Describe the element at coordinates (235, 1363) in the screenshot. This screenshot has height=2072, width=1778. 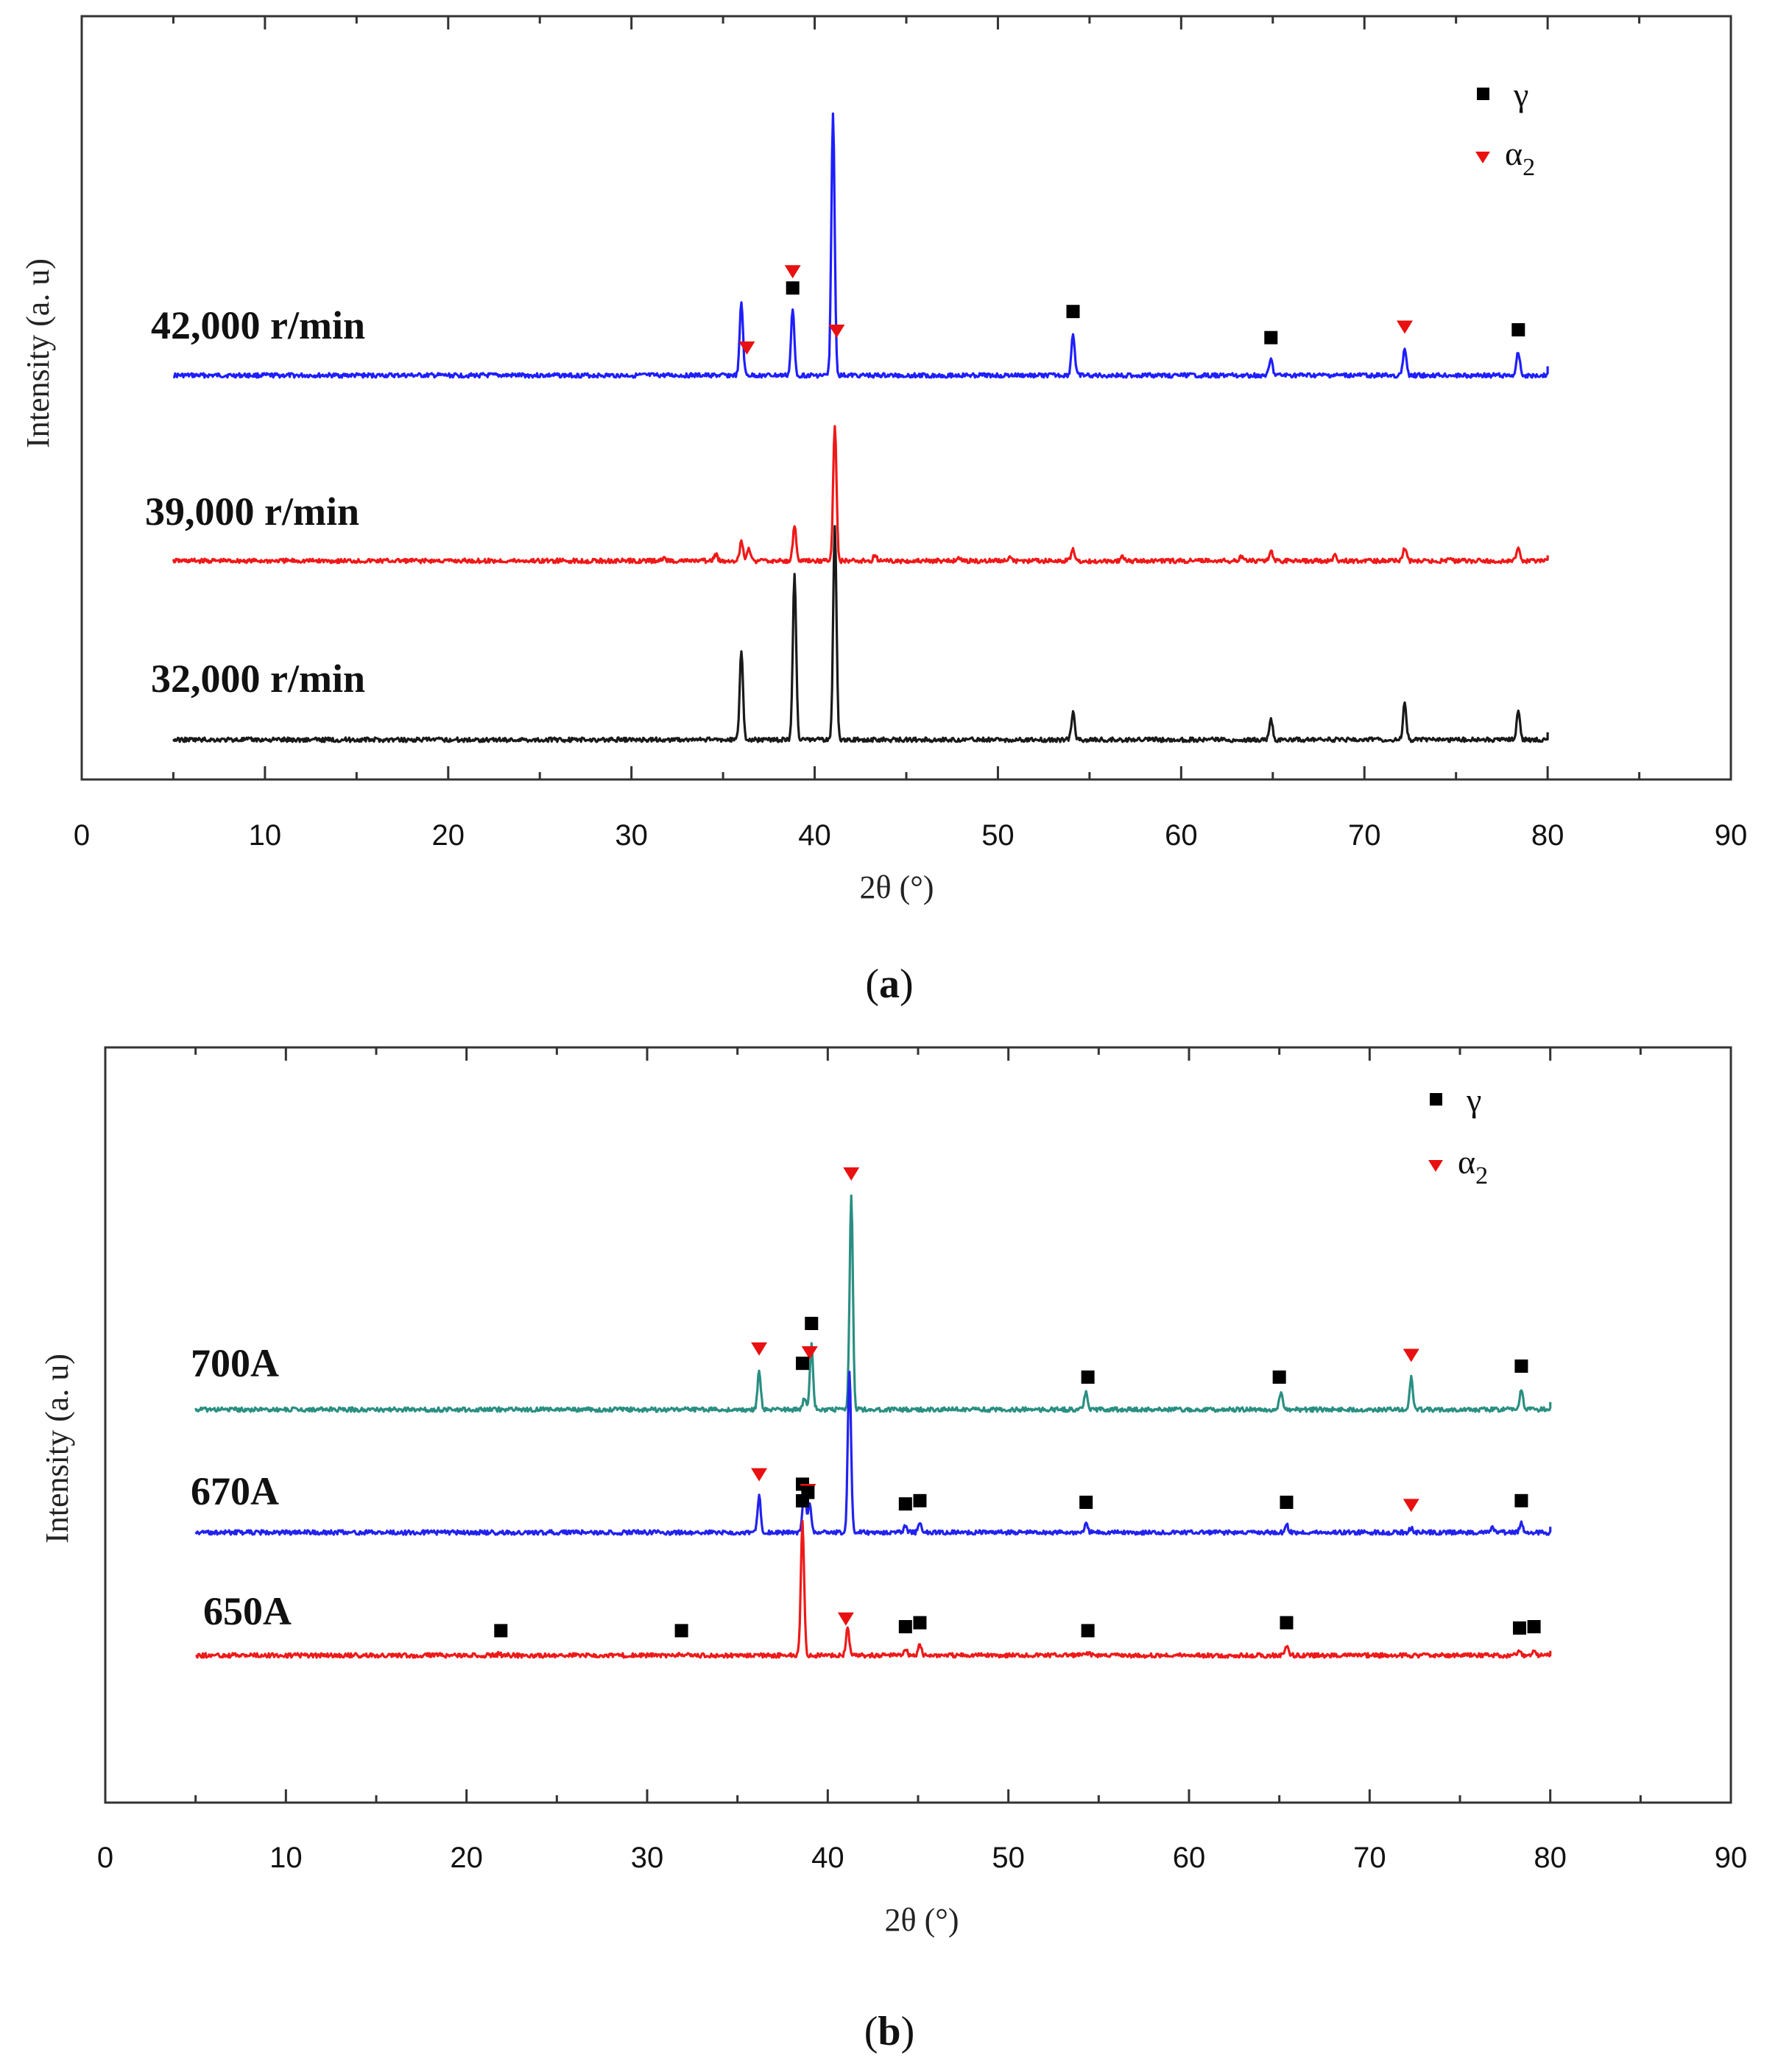
I see `series-label: 700A` at that location.